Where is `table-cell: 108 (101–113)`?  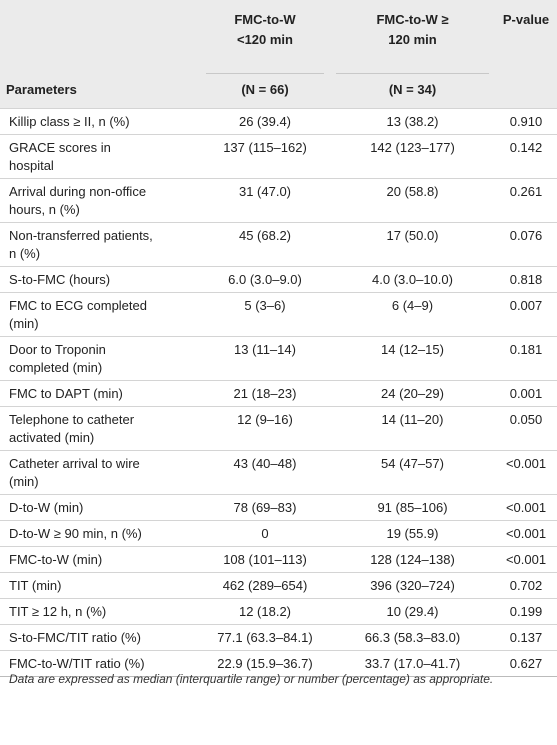 table-cell: 108 (101–113) is located at coordinates (265, 559).